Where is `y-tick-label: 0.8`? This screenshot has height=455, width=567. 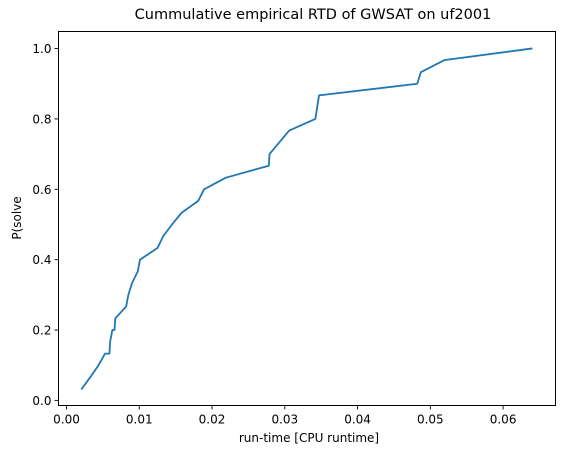 y-tick-label: 0.8 is located at coordinates (41, 119).